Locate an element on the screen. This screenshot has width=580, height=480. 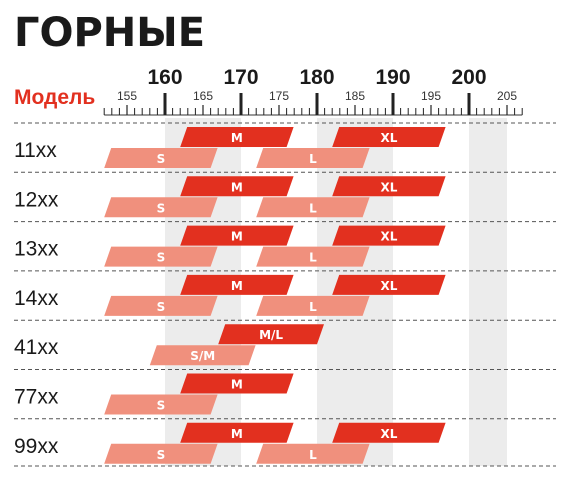
size-bar-s-m is located at coordinates (202, 355).